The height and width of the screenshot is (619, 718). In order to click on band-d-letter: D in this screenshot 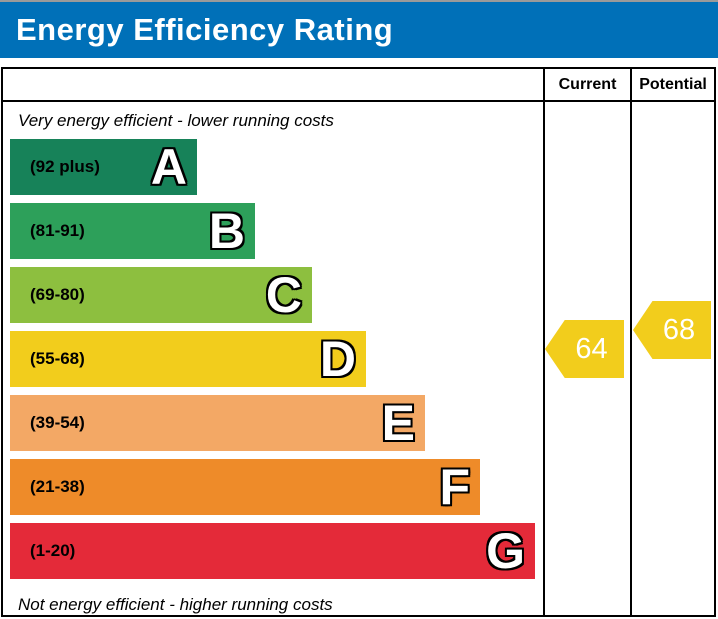, I will do `click(337, 359)`.